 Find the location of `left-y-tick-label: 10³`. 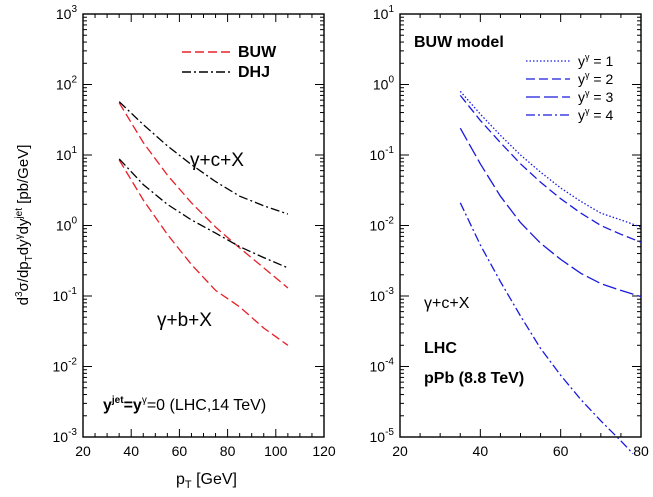

left-y-tick-label: 10³ is located at coordinates (67, 13).